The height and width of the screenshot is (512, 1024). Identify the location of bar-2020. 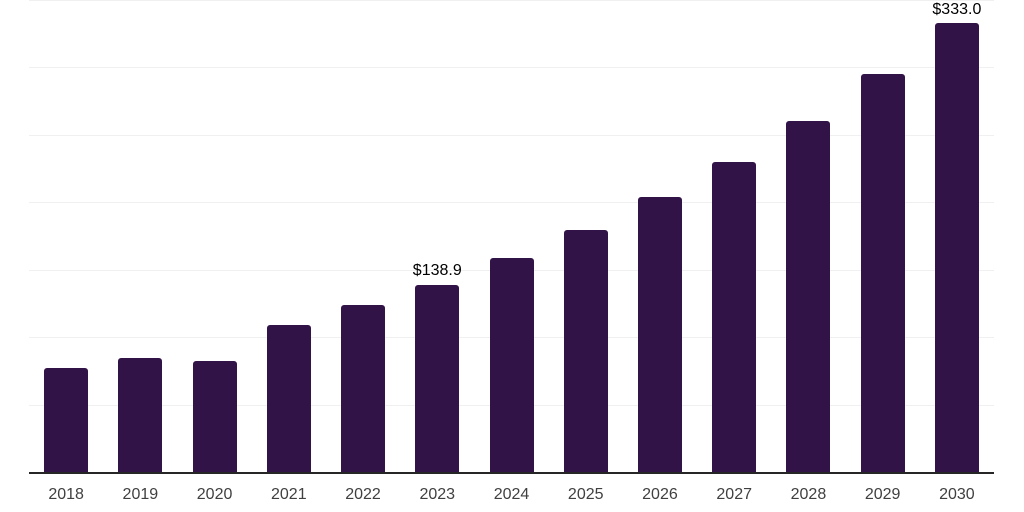
(214, 416).